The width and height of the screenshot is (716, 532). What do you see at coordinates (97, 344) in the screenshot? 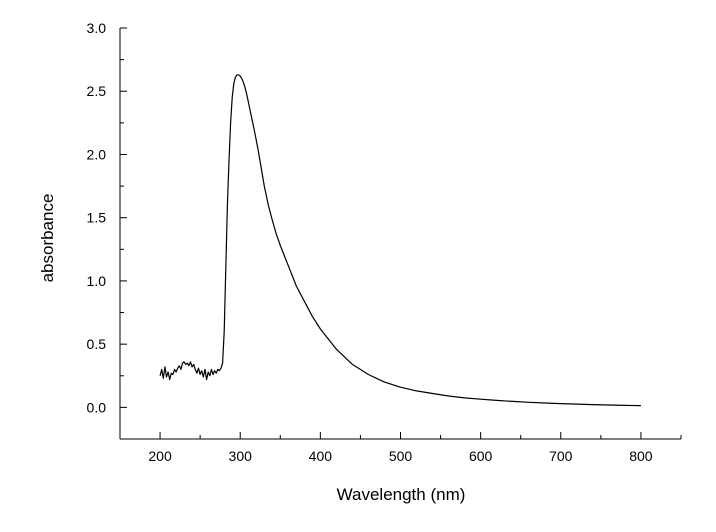
I see `y-tick-label: 0.5` at bounding box center [97, 344].